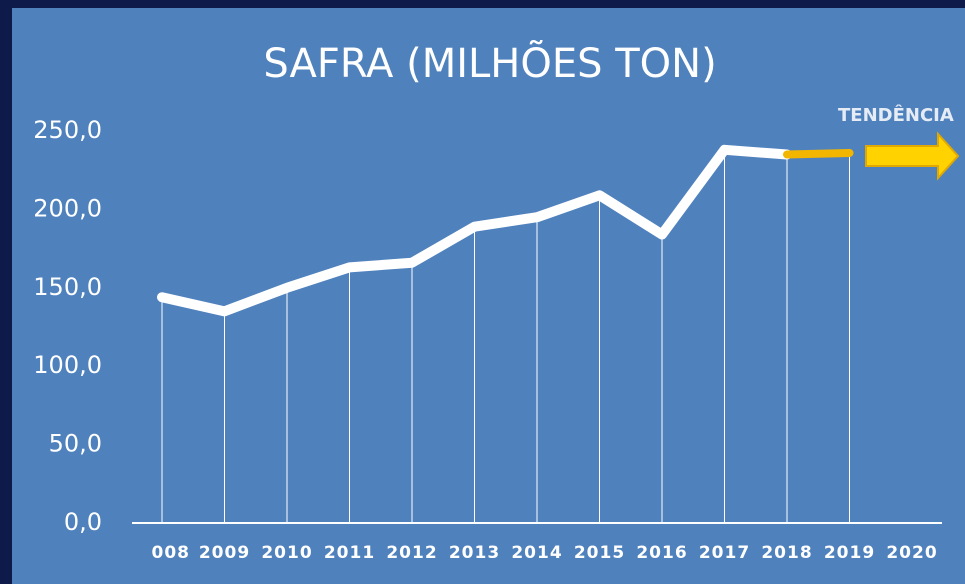  What do you see at coordinates (912, 156) in the screenshot?
I see `trend-arrow` at bounding box center [912, 156].